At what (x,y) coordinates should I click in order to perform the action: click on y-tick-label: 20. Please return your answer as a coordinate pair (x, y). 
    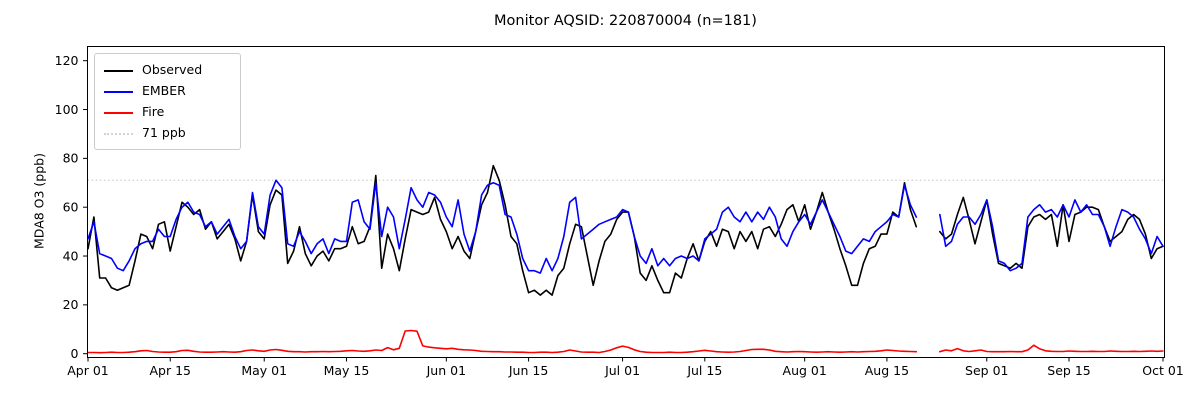
    Looking at the image, I should click on (71, 304).